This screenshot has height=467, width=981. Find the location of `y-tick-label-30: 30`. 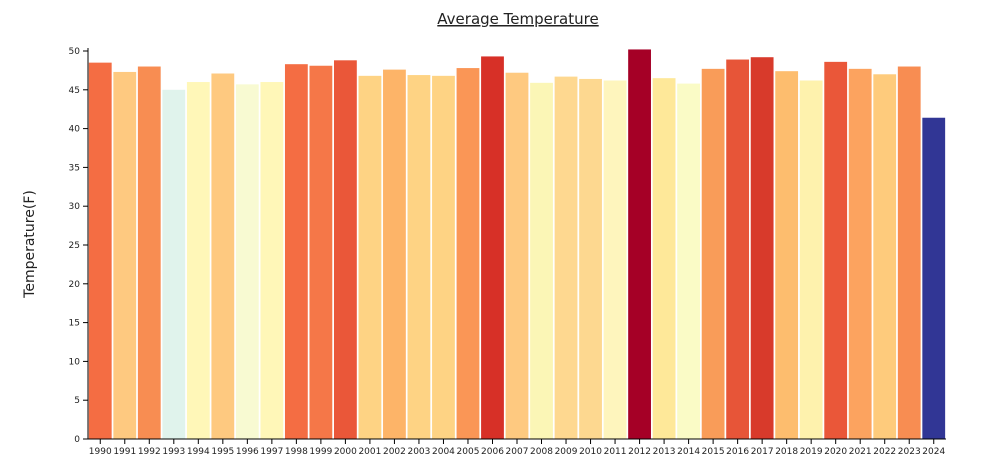

y-tick-label-30: 30 is located at coordinates (75, 207).